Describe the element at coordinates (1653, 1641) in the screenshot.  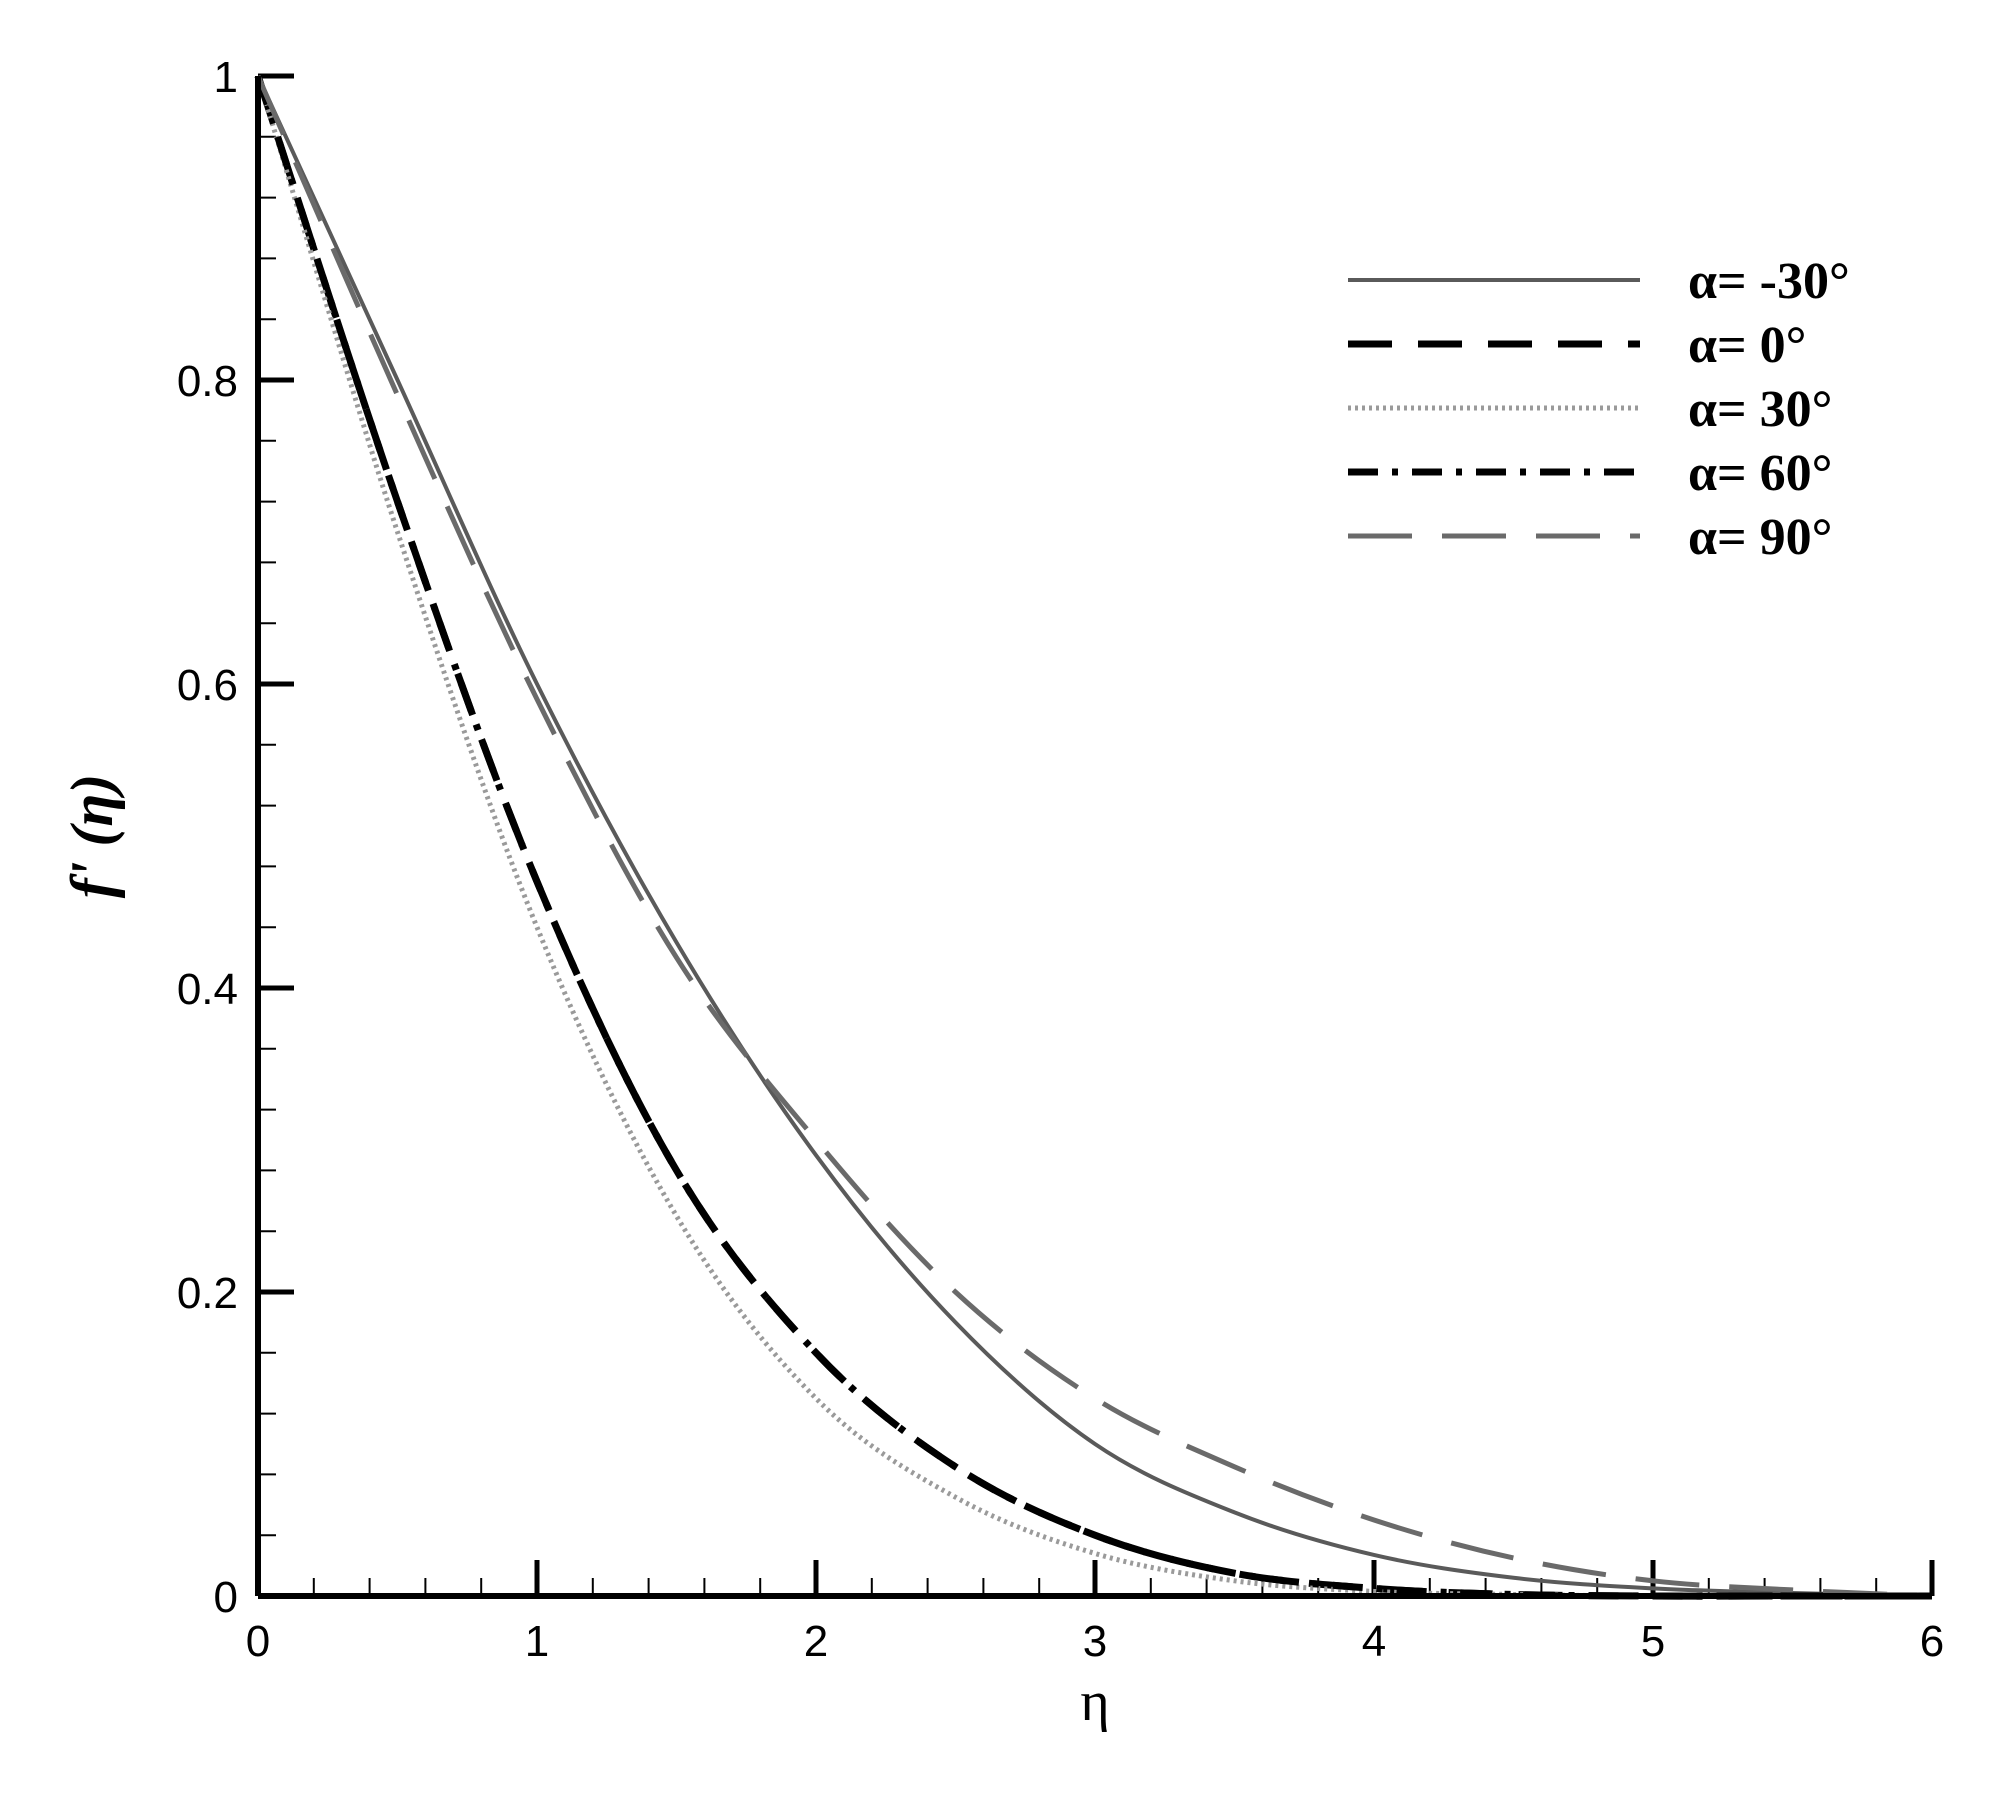
I see `x-tick-label: 5` at that location.